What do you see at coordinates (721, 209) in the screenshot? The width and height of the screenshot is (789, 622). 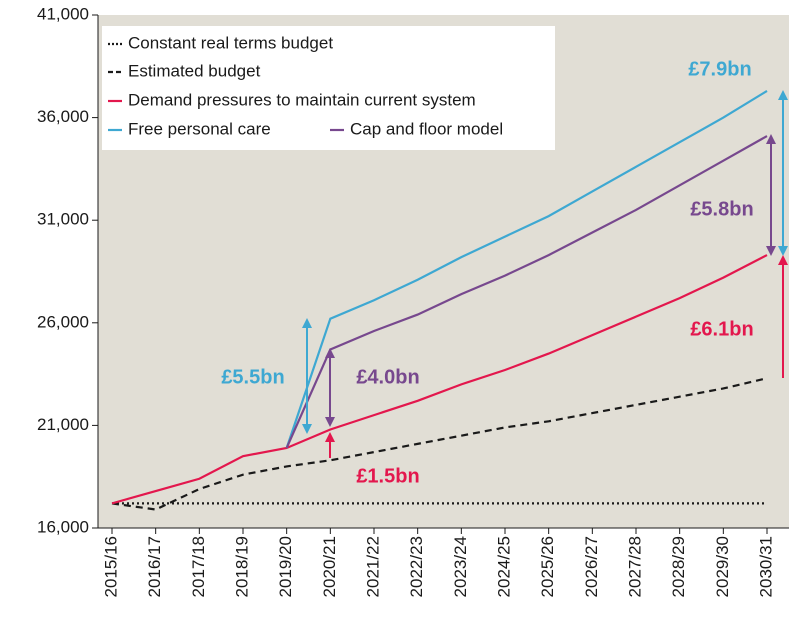 I see `annotation: £5.8bn` at bounding box center [721, 209].